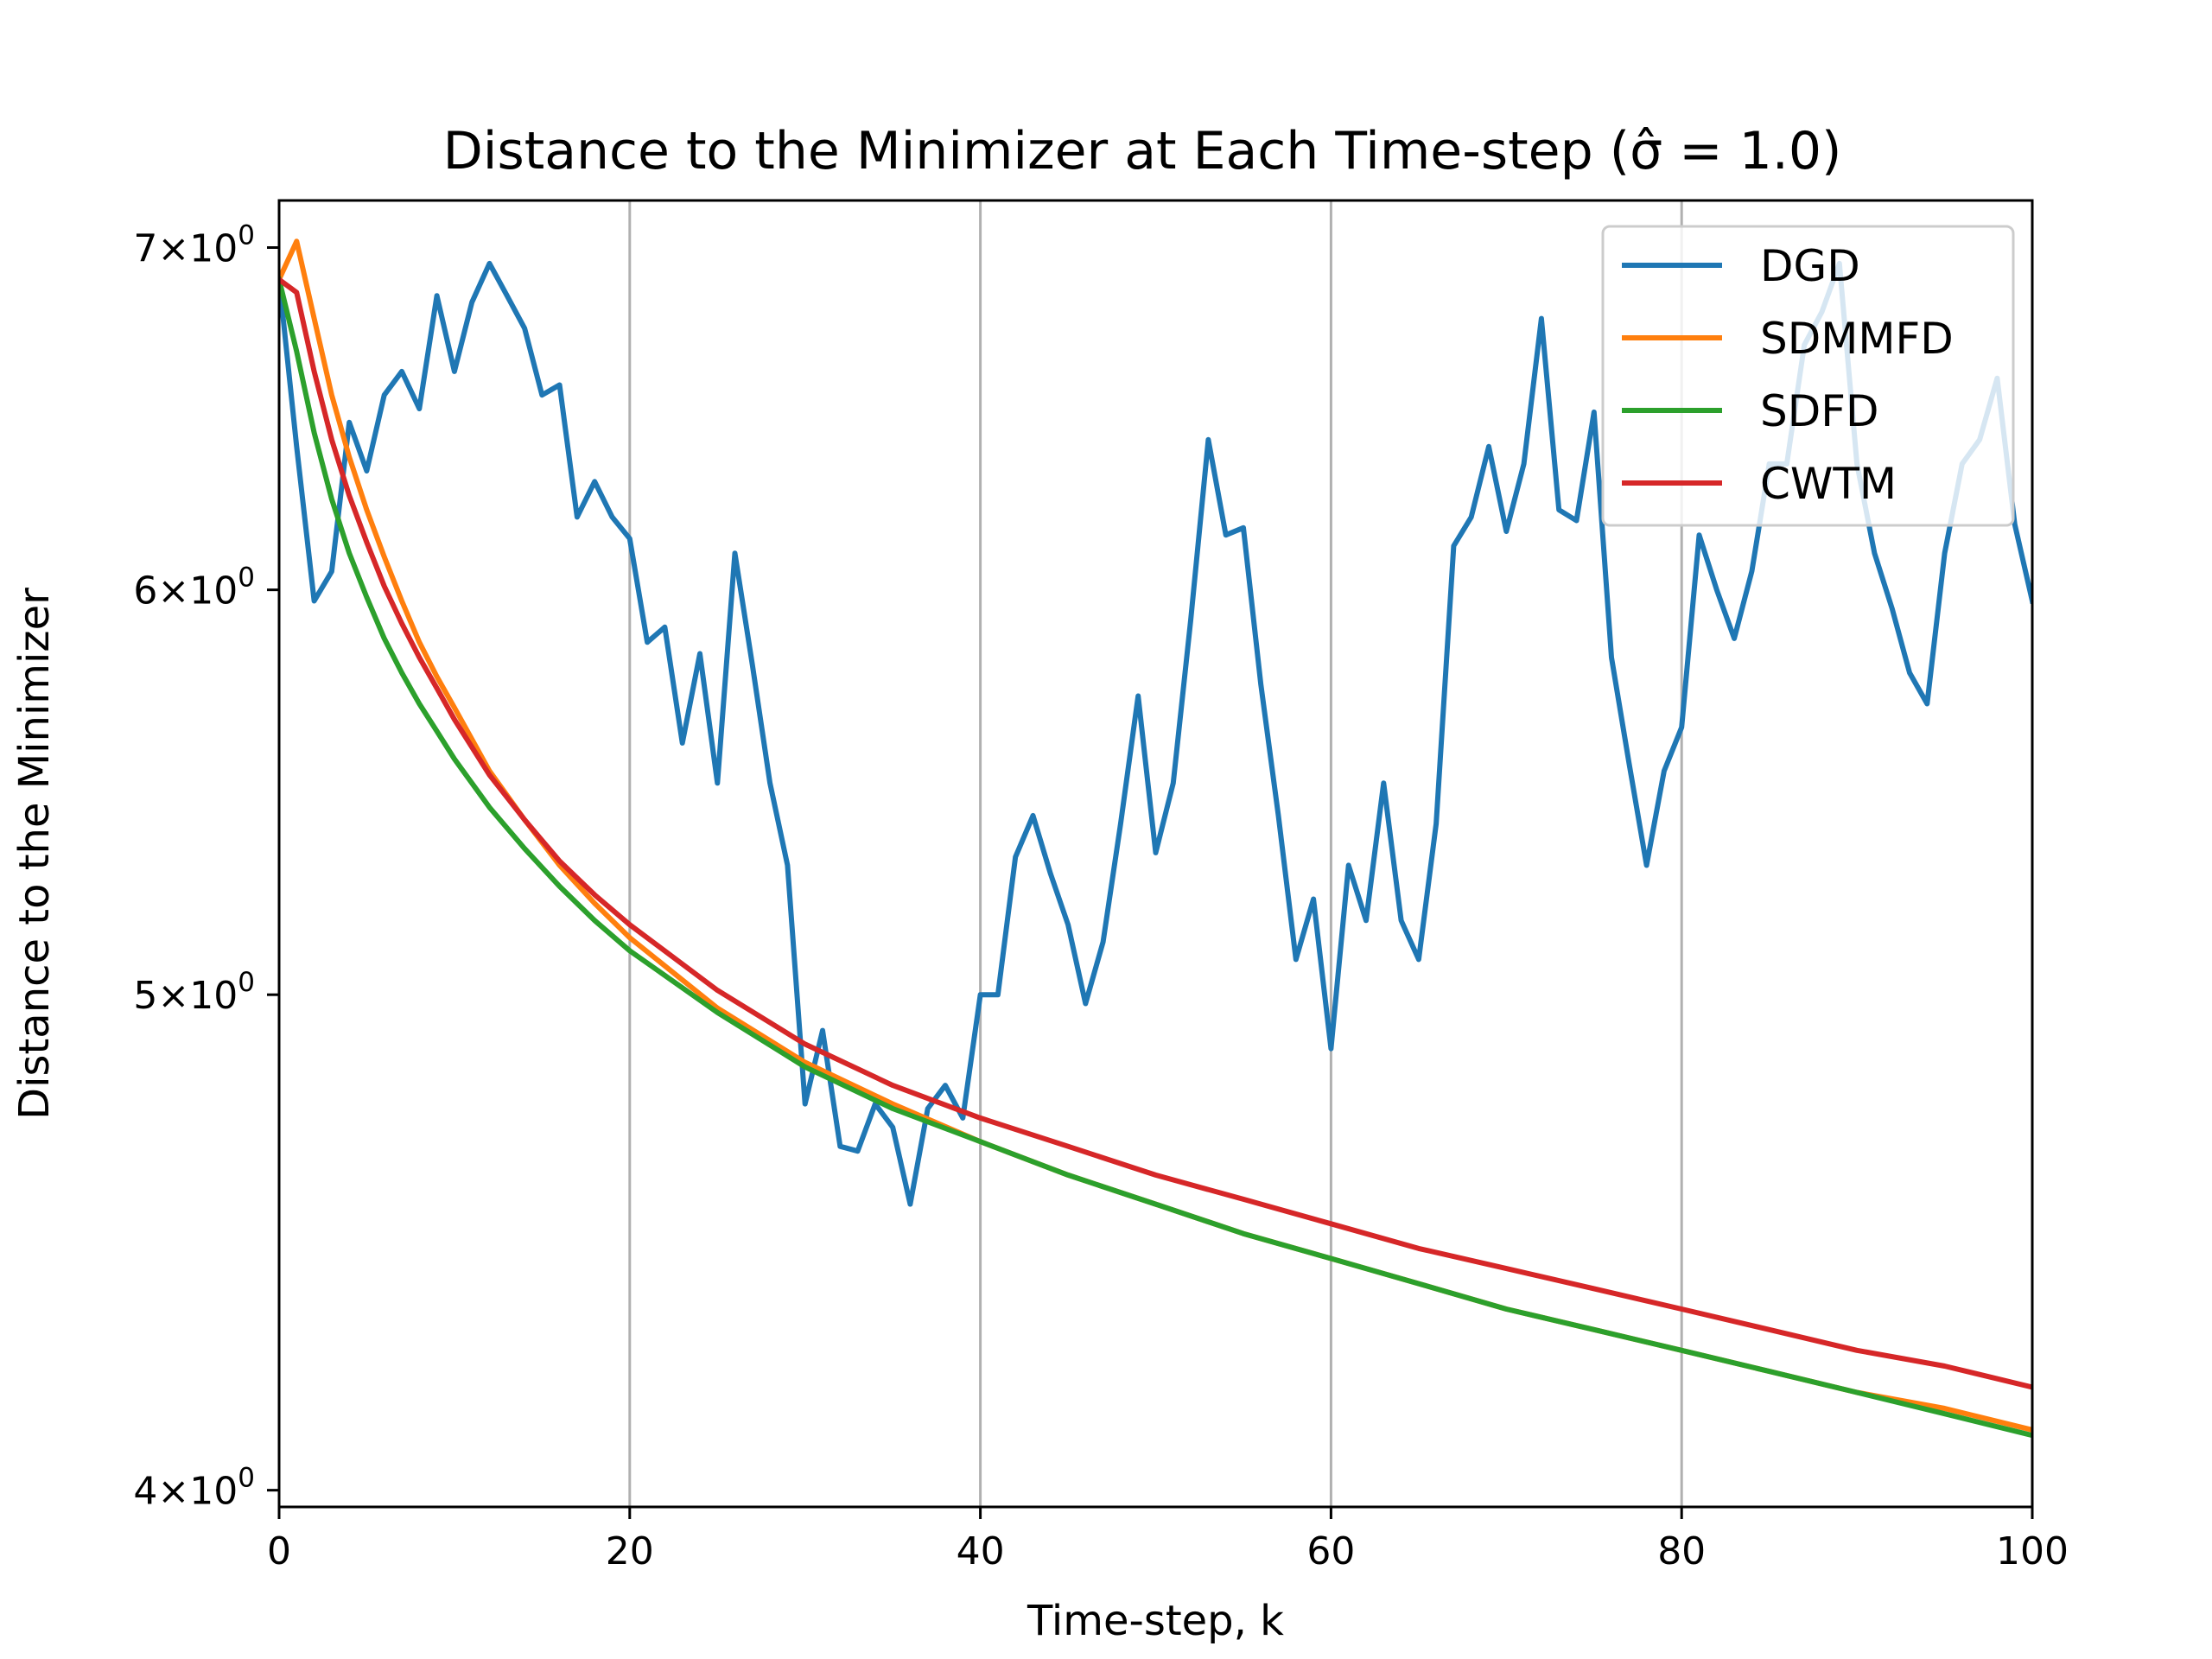 The image size is (2212, 1659). Describe the element at coordinates (2032, 1551) in the screenshot. I see `x-tick-label: 100` at that location.